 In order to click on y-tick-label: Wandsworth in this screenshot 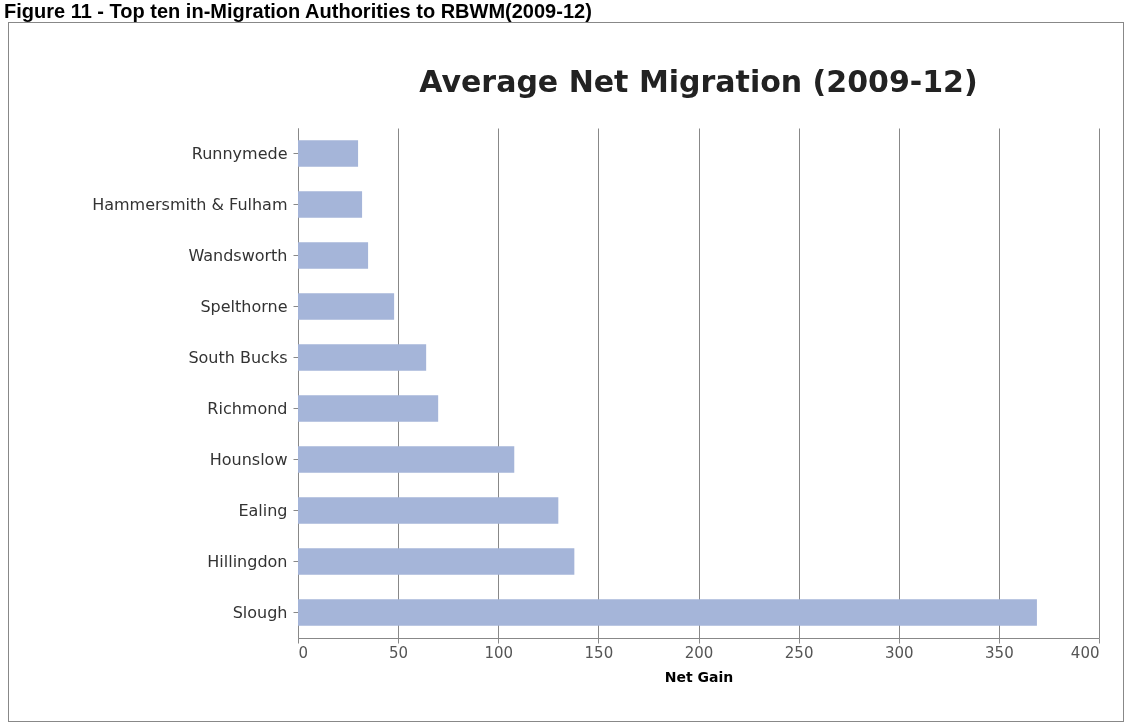, I will do `click(238, 255)`.